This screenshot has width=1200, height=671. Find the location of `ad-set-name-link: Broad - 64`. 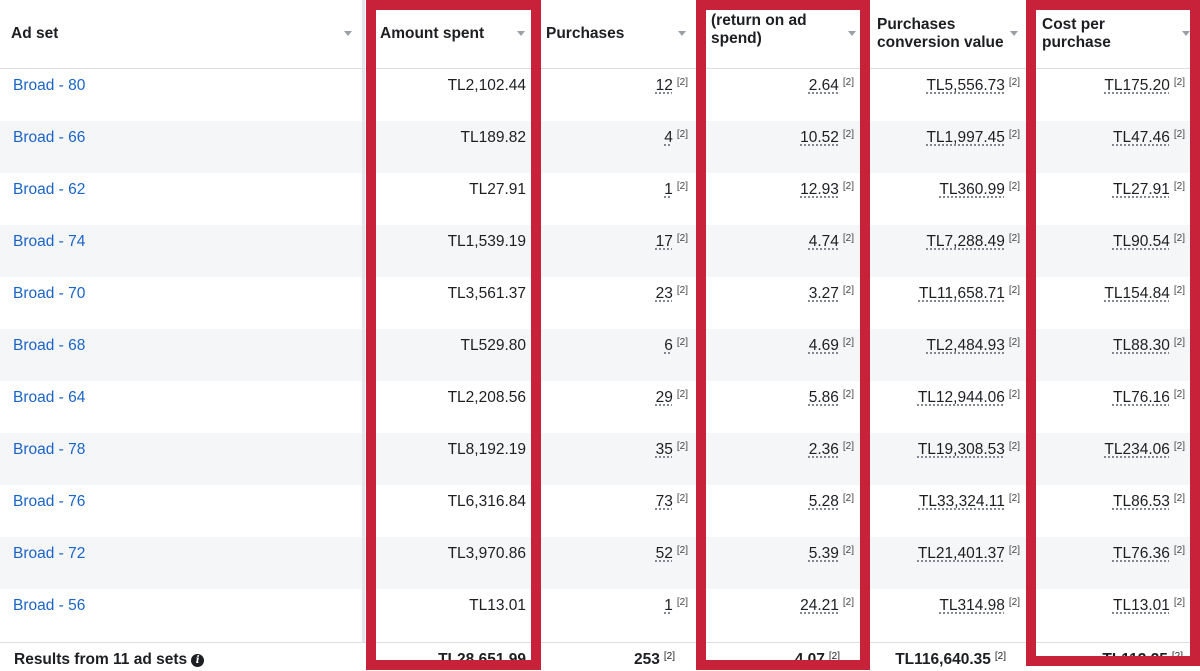

ad-set-name-link: Broad - 64 is located at coordinates (49, 397).